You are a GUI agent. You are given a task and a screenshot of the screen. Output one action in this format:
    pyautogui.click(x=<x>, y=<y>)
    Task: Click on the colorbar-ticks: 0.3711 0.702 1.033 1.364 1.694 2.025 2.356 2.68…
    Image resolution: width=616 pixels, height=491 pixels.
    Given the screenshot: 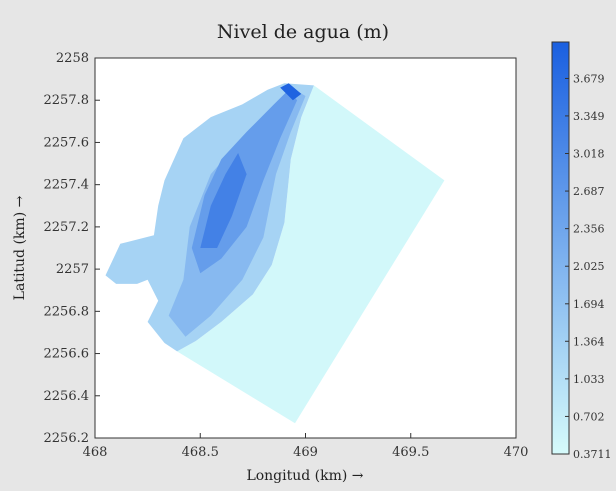 What is the action you would take?
    pyautogui.click(x=588, y=266)
    